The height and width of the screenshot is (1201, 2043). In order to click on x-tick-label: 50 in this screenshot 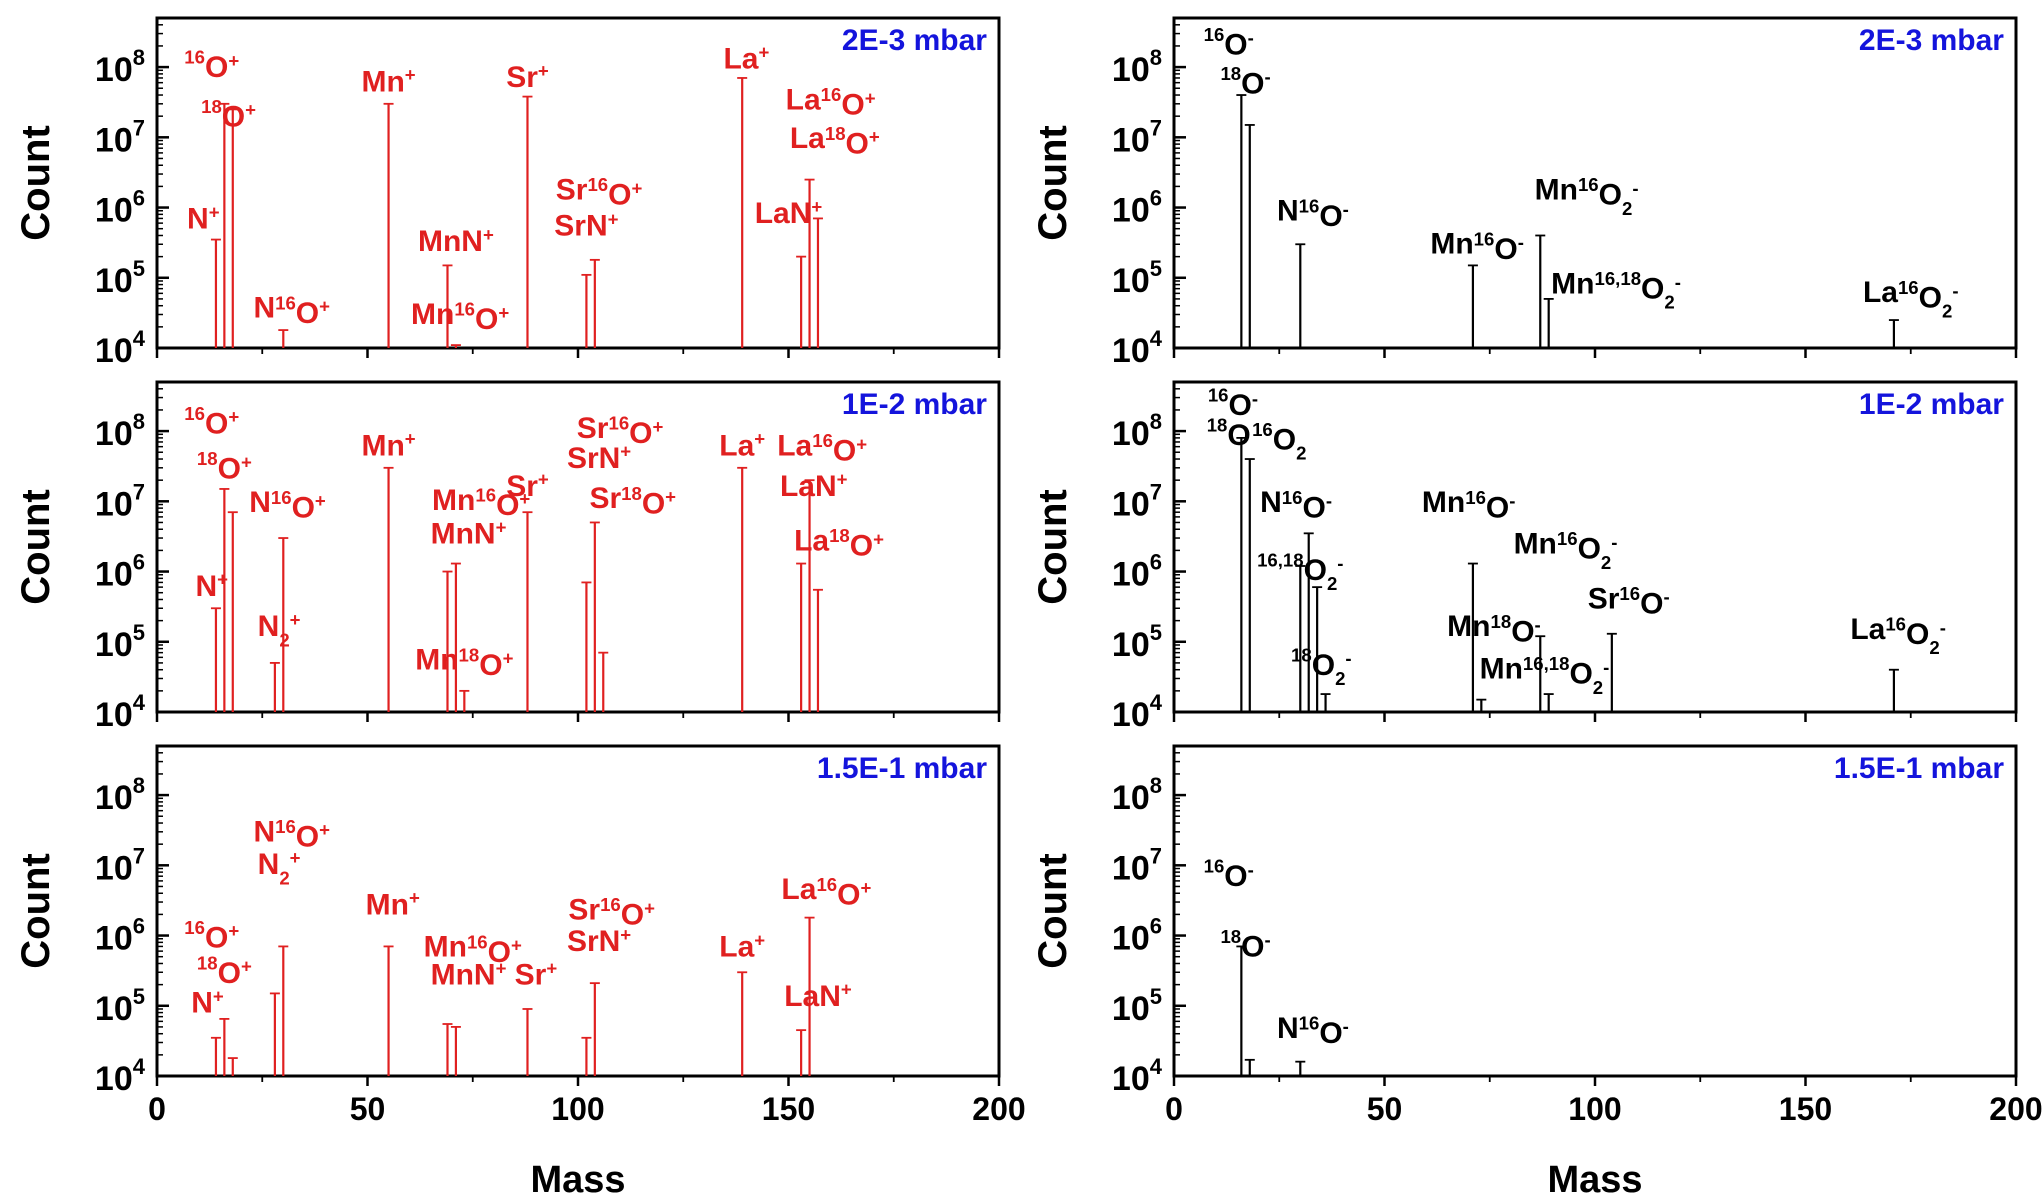, I will do `click(1385, 1109)`.